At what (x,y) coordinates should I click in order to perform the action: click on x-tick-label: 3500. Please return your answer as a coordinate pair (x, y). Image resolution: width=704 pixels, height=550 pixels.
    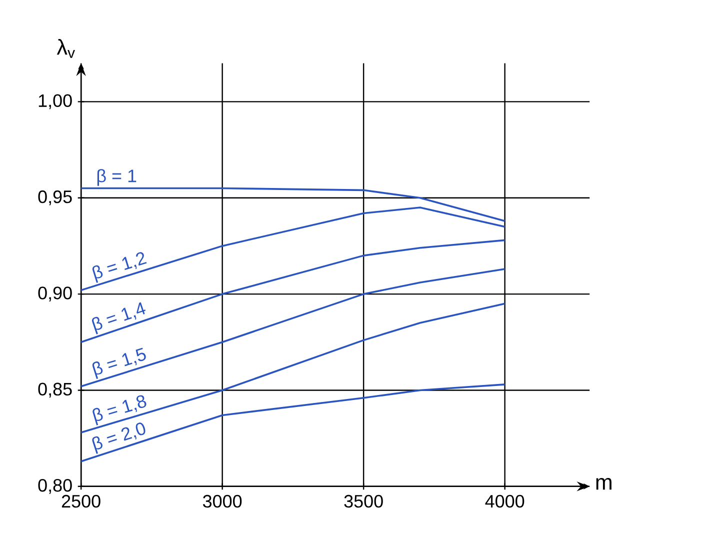
    Looking at the image, I should click on (363, 501).